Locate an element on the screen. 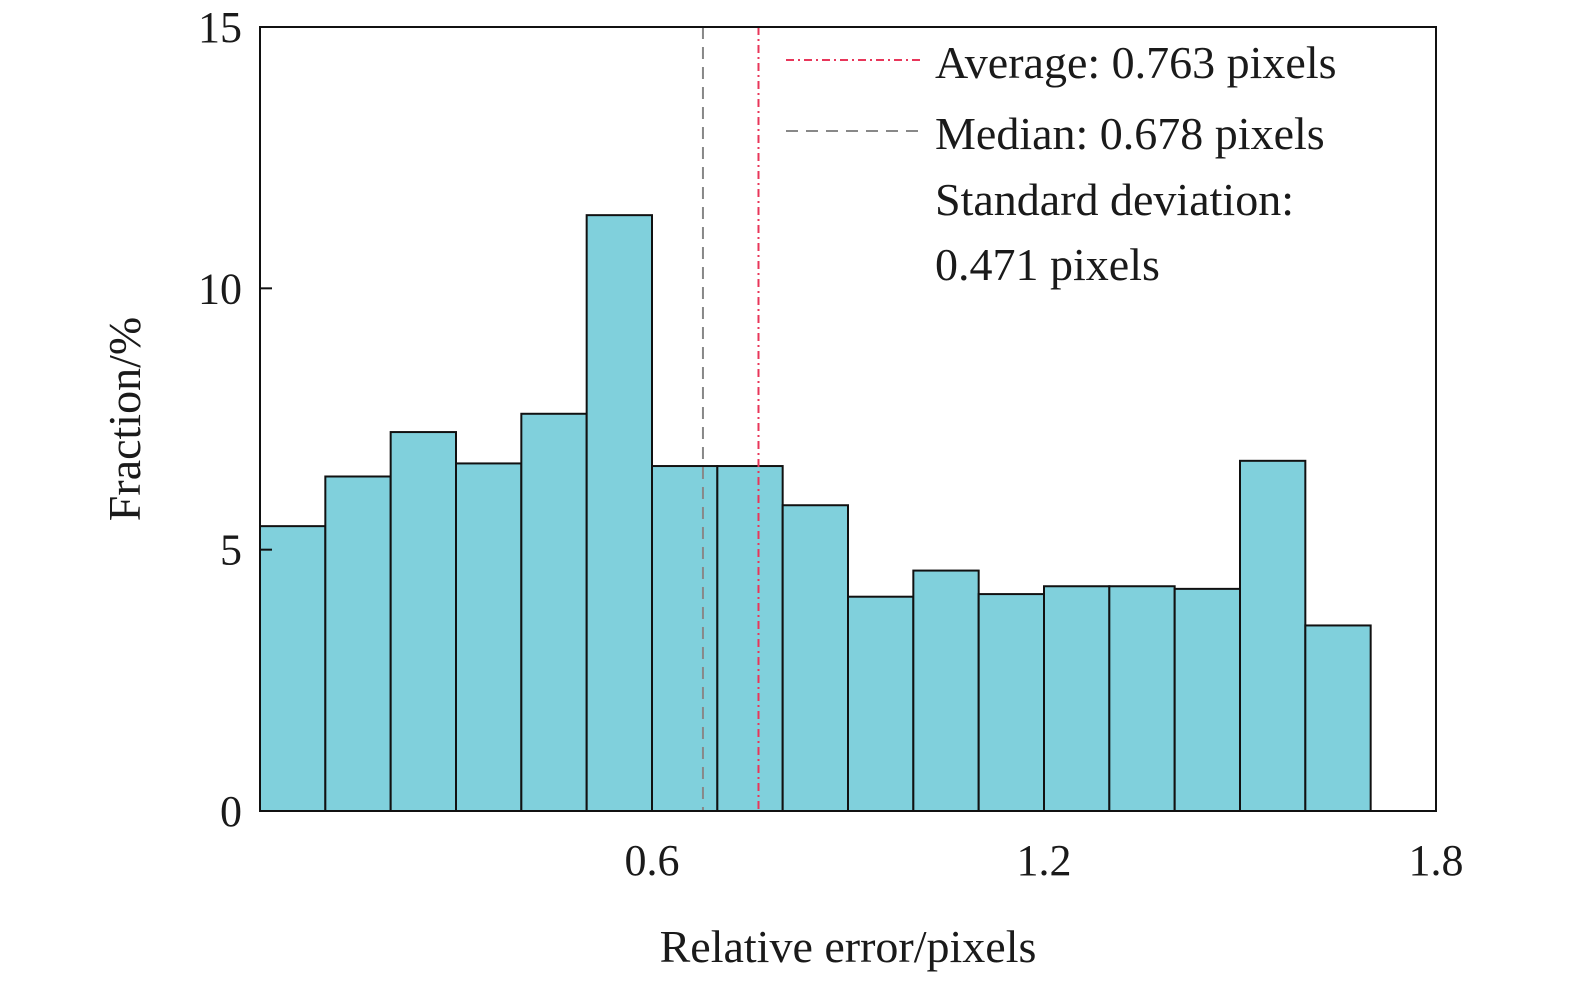 This screenshot has height=990, width=1575. x-axis-label: Relative error/pixels is located at coordinates (848, 946).